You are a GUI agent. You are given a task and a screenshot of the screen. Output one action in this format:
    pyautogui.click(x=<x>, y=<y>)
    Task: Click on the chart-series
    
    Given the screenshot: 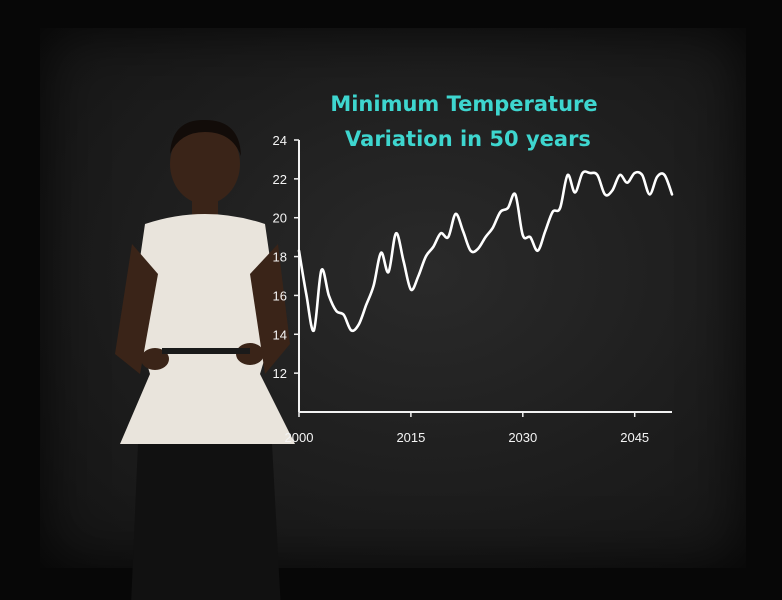 What is the action you would take?
    pyautogui.click(x=485, y=251)
    